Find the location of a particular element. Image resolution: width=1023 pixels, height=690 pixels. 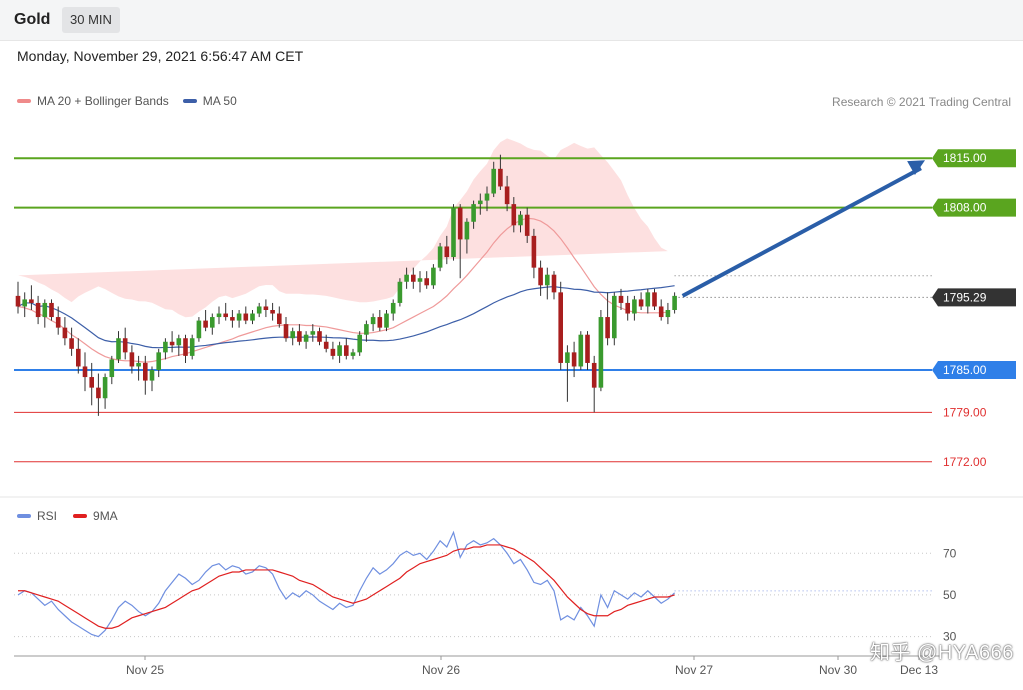

legend-swatch-9ma is located at coordinates (80, 516).